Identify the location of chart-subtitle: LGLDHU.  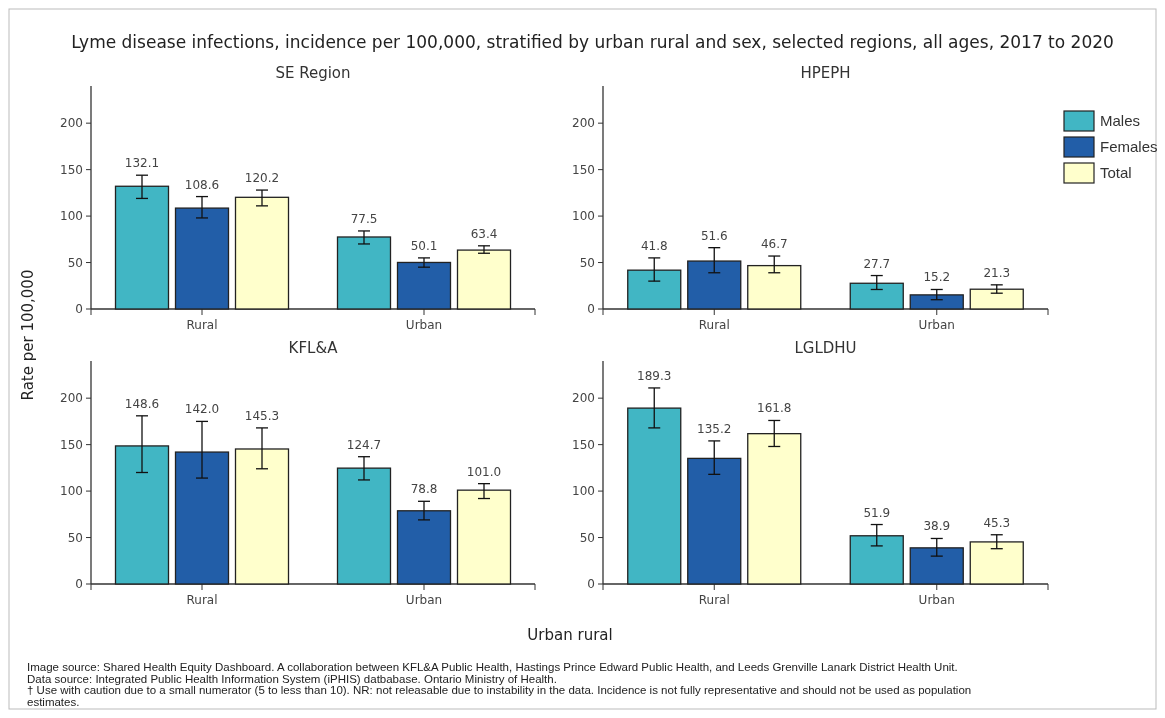
(825, 348).